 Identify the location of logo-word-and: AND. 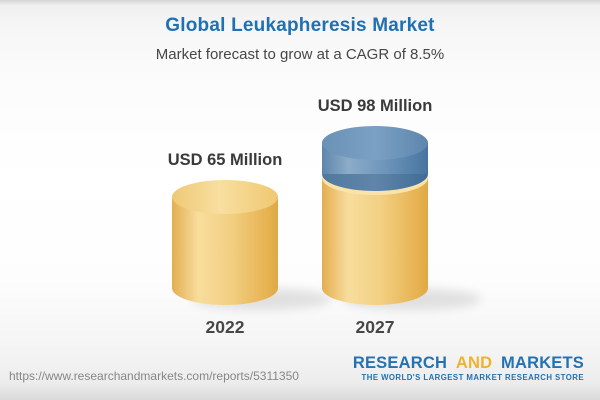
(474, 363).